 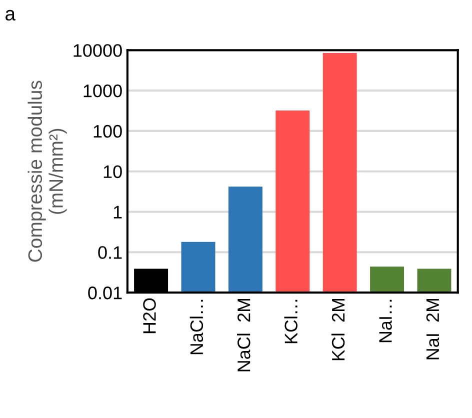 I want to click on x-tick-label: H2O, so click(x=149, y=316).